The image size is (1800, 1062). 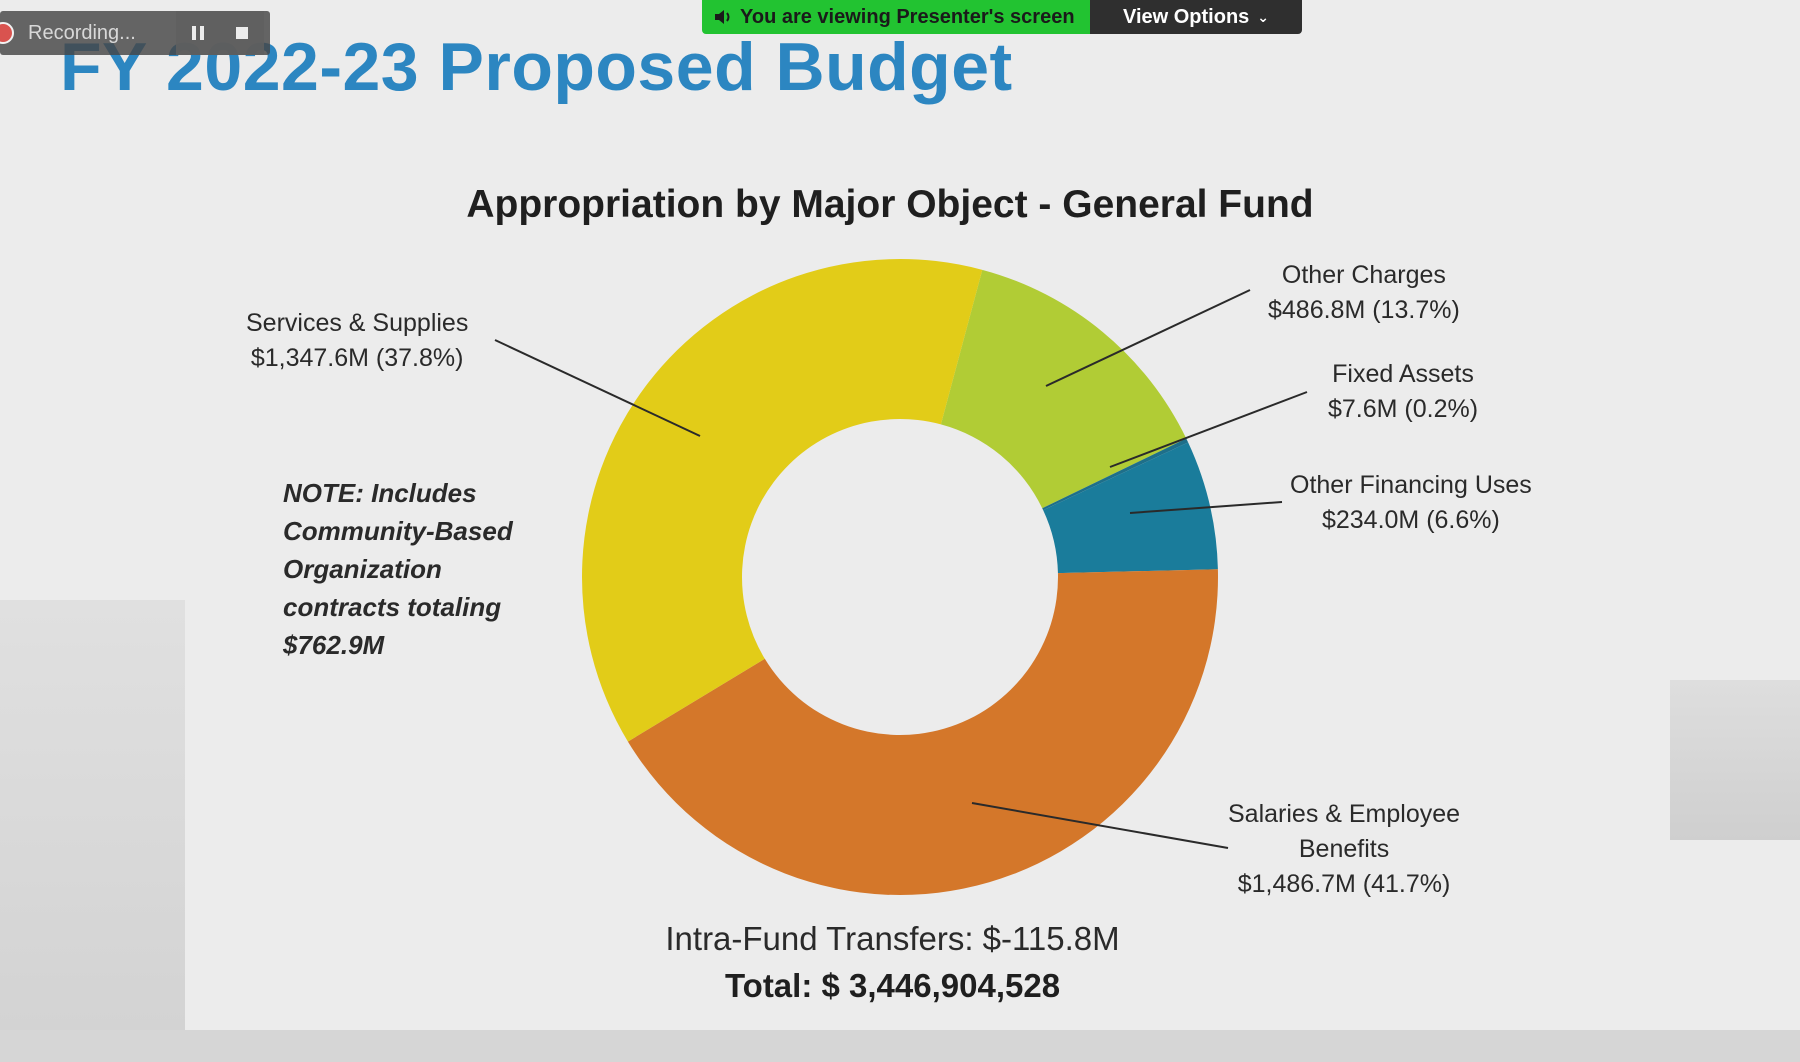 What do you see at coordinates (1344, 884) in the screenshot?
I see `label-salaries-value: $1,486.7M (41.7%)` at bounding box center [1344, 884].